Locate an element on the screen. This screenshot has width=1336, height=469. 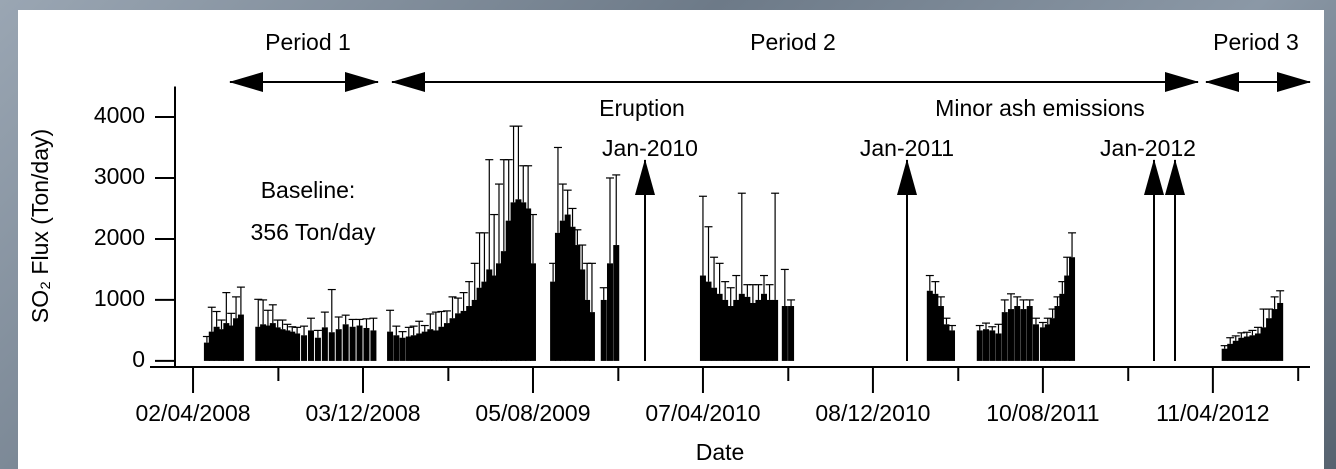
y-tick-label: 3000 is located at coordinates (119, 176).